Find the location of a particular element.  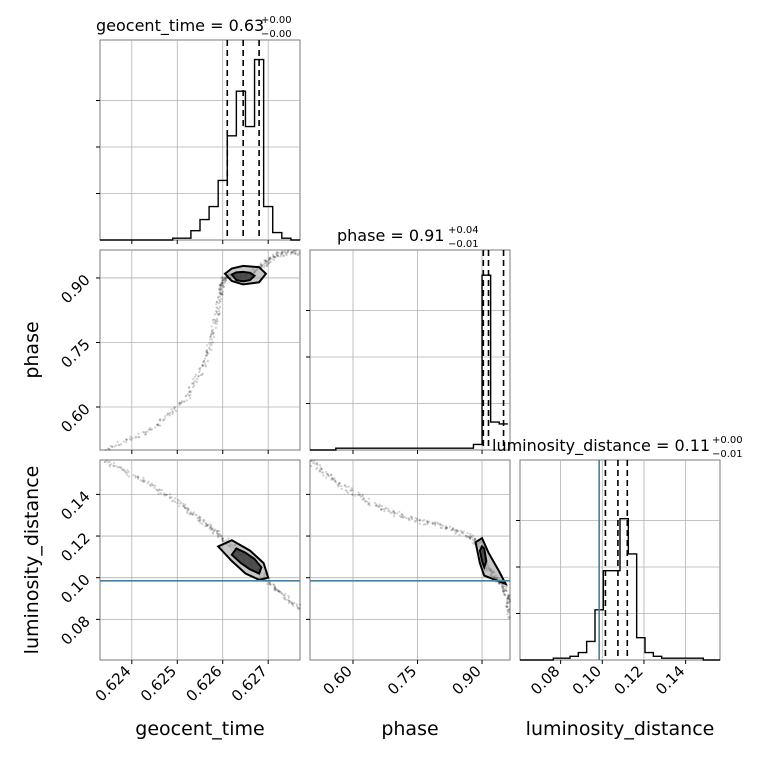

ytick-label-luminosity-distance: 0.12 is located at coordinates (75, 547).